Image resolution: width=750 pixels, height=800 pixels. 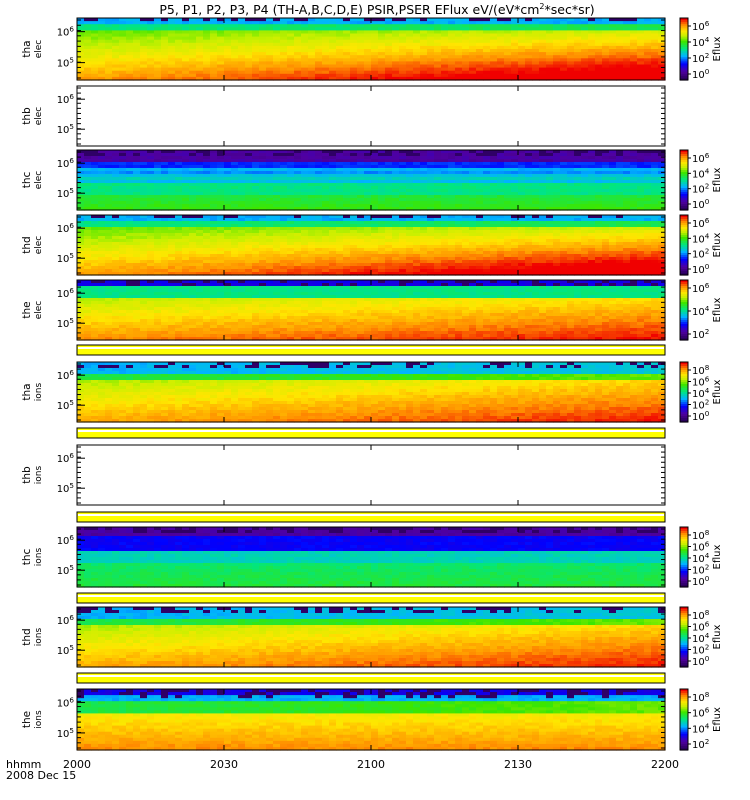 What do you see at coordinates (32, 116) in the screenshot?
I see `panel-label: thbelec` at bounding box center [32, 116].